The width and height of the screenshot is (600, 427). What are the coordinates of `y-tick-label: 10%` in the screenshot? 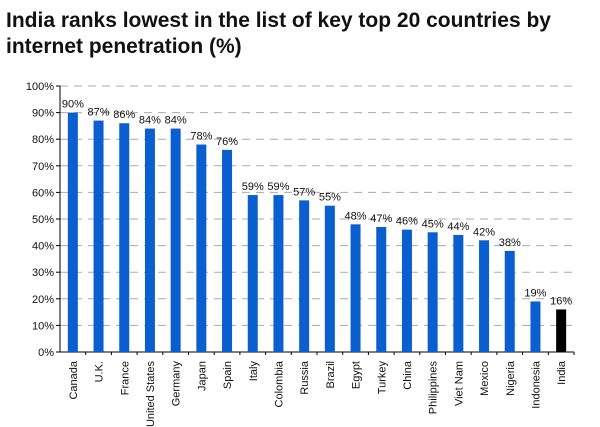 It's located at (43, 326).